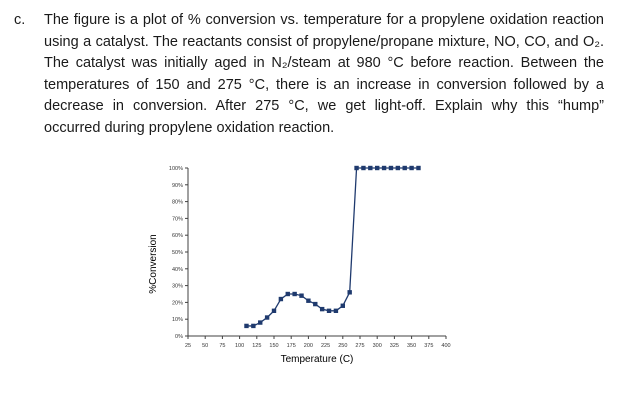 This screenshot has height=416, width=644. I want to click on x-tick-label: 125, so click(256, 346).